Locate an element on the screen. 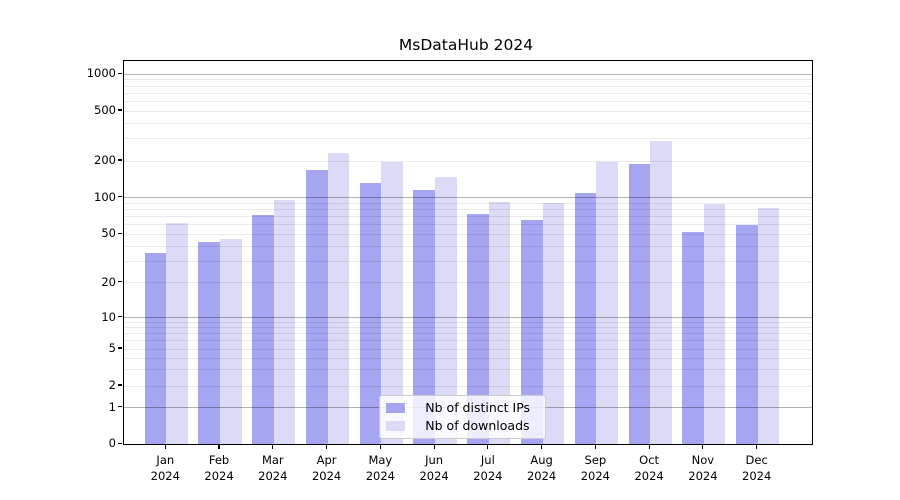 This screenshot has height=500, width=900. x-tick-mark-mar is located at coordinates (273, 446).